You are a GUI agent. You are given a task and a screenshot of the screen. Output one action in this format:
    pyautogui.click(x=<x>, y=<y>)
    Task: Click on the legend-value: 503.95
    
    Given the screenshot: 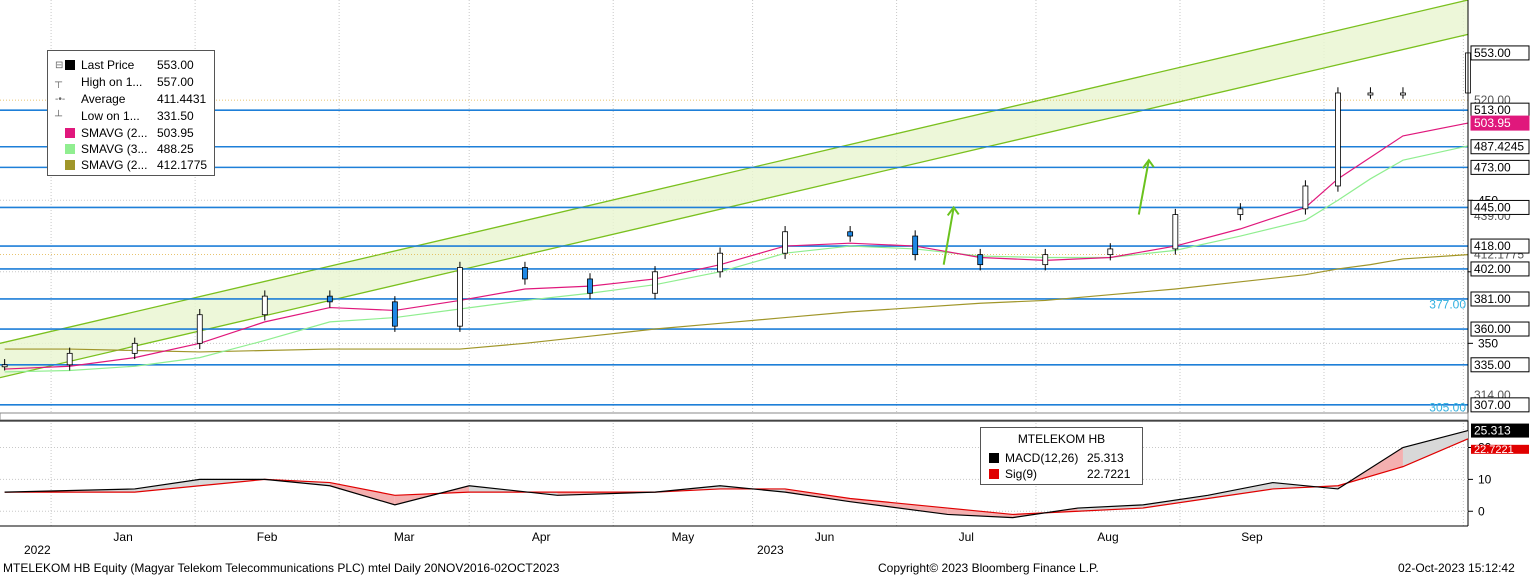 What is the action you would take?
    pyautogui.click(x=175, y=133)
    